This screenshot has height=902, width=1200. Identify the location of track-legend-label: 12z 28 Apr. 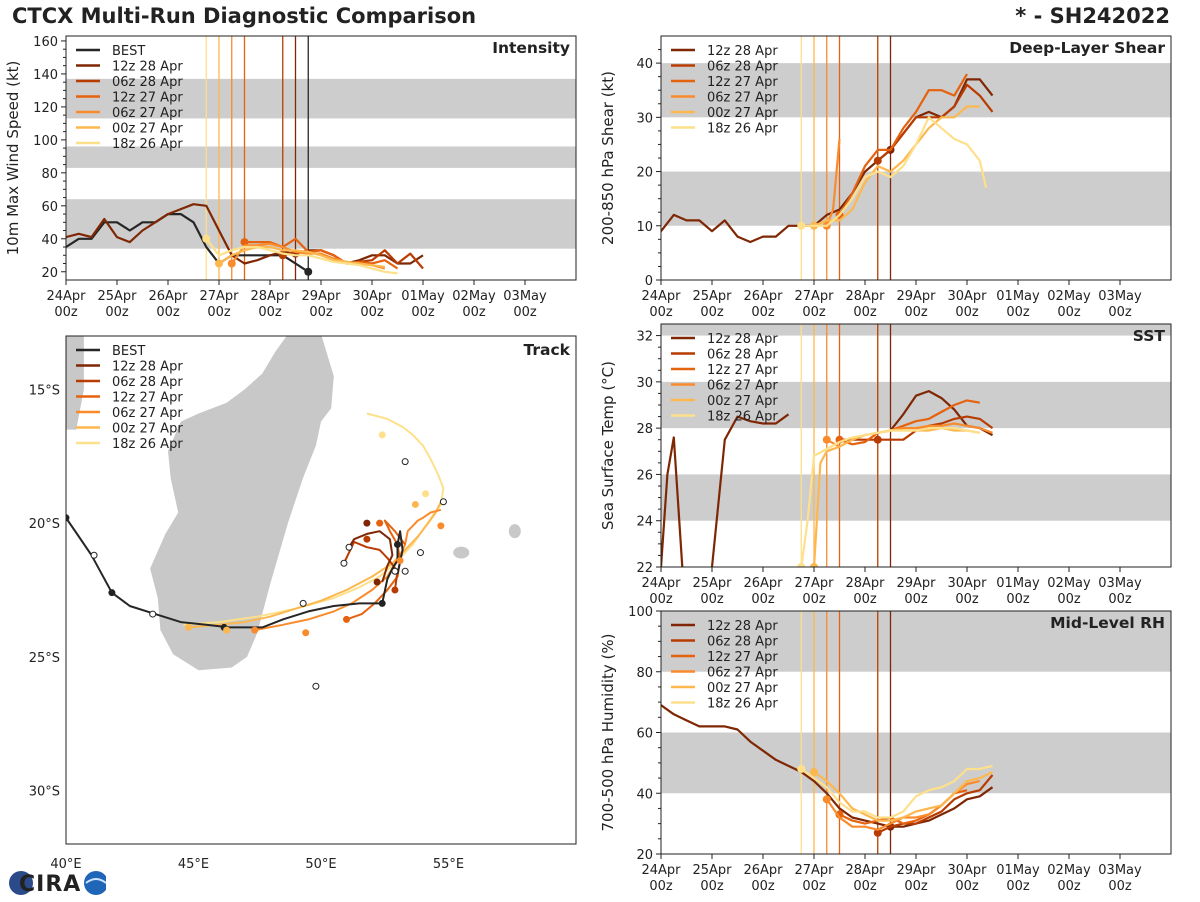
(147, 367).